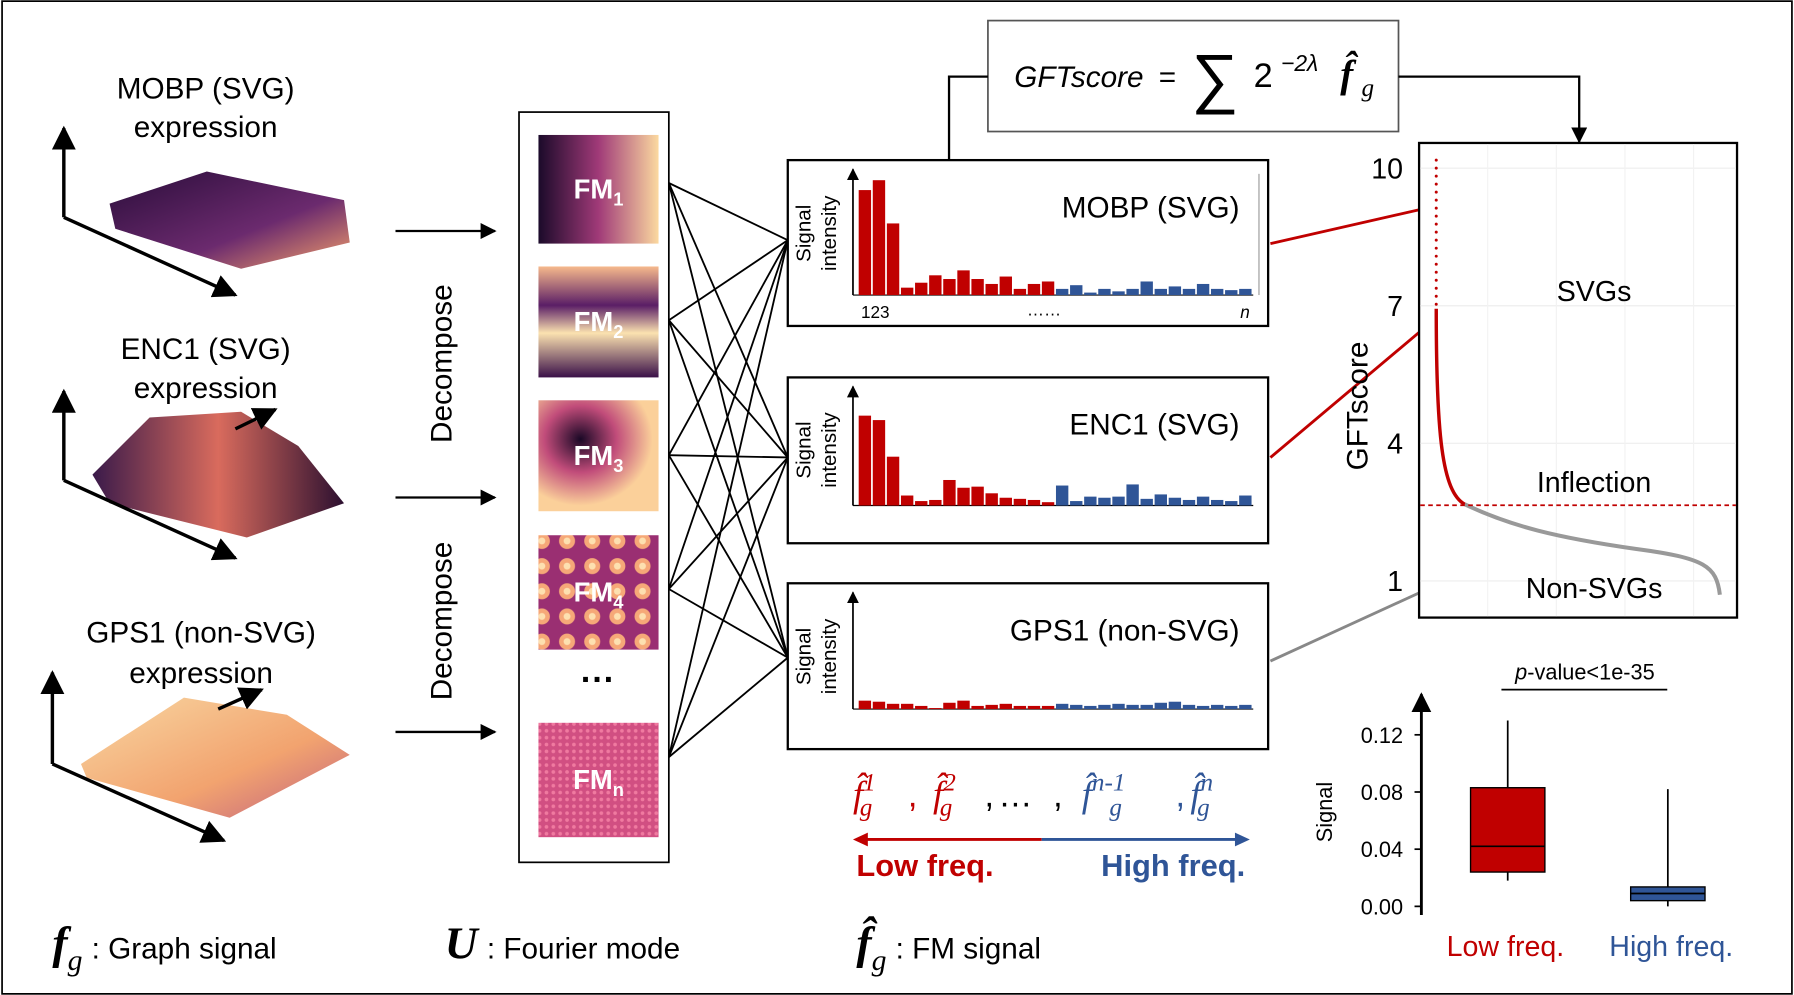  Describe the element at coordinates (1507, 830) in the screenshot. I see `box` at that location.